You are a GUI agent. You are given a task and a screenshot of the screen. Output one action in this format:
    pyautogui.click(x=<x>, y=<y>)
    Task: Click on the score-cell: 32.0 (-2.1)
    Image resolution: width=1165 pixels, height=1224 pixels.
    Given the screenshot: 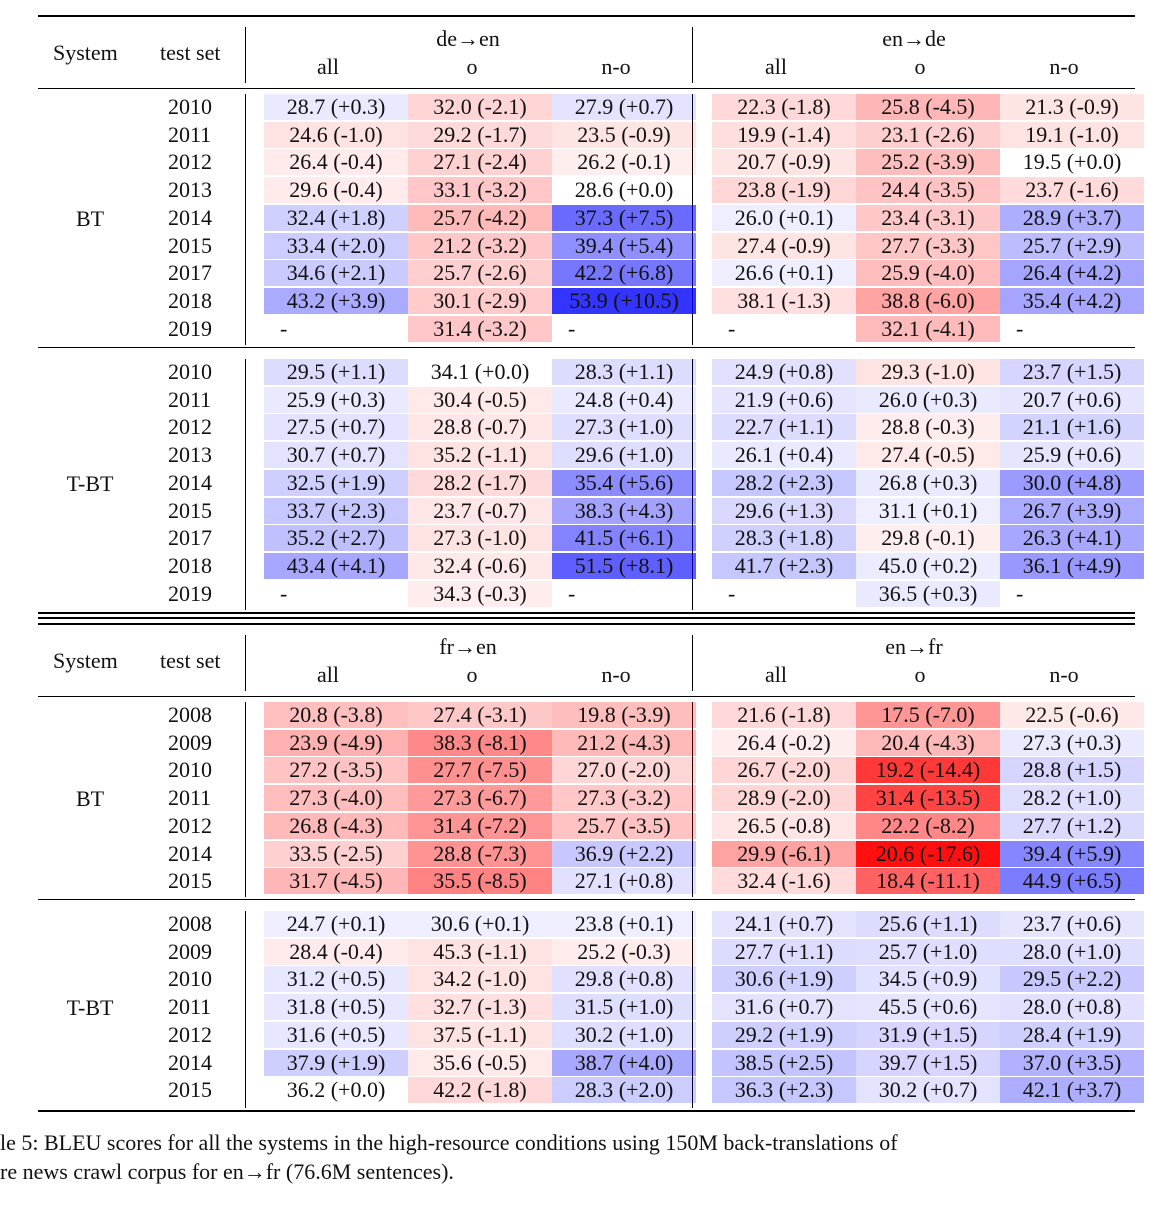 What is the action you would take?
    pyautogui.click(x=480, y=107)
    